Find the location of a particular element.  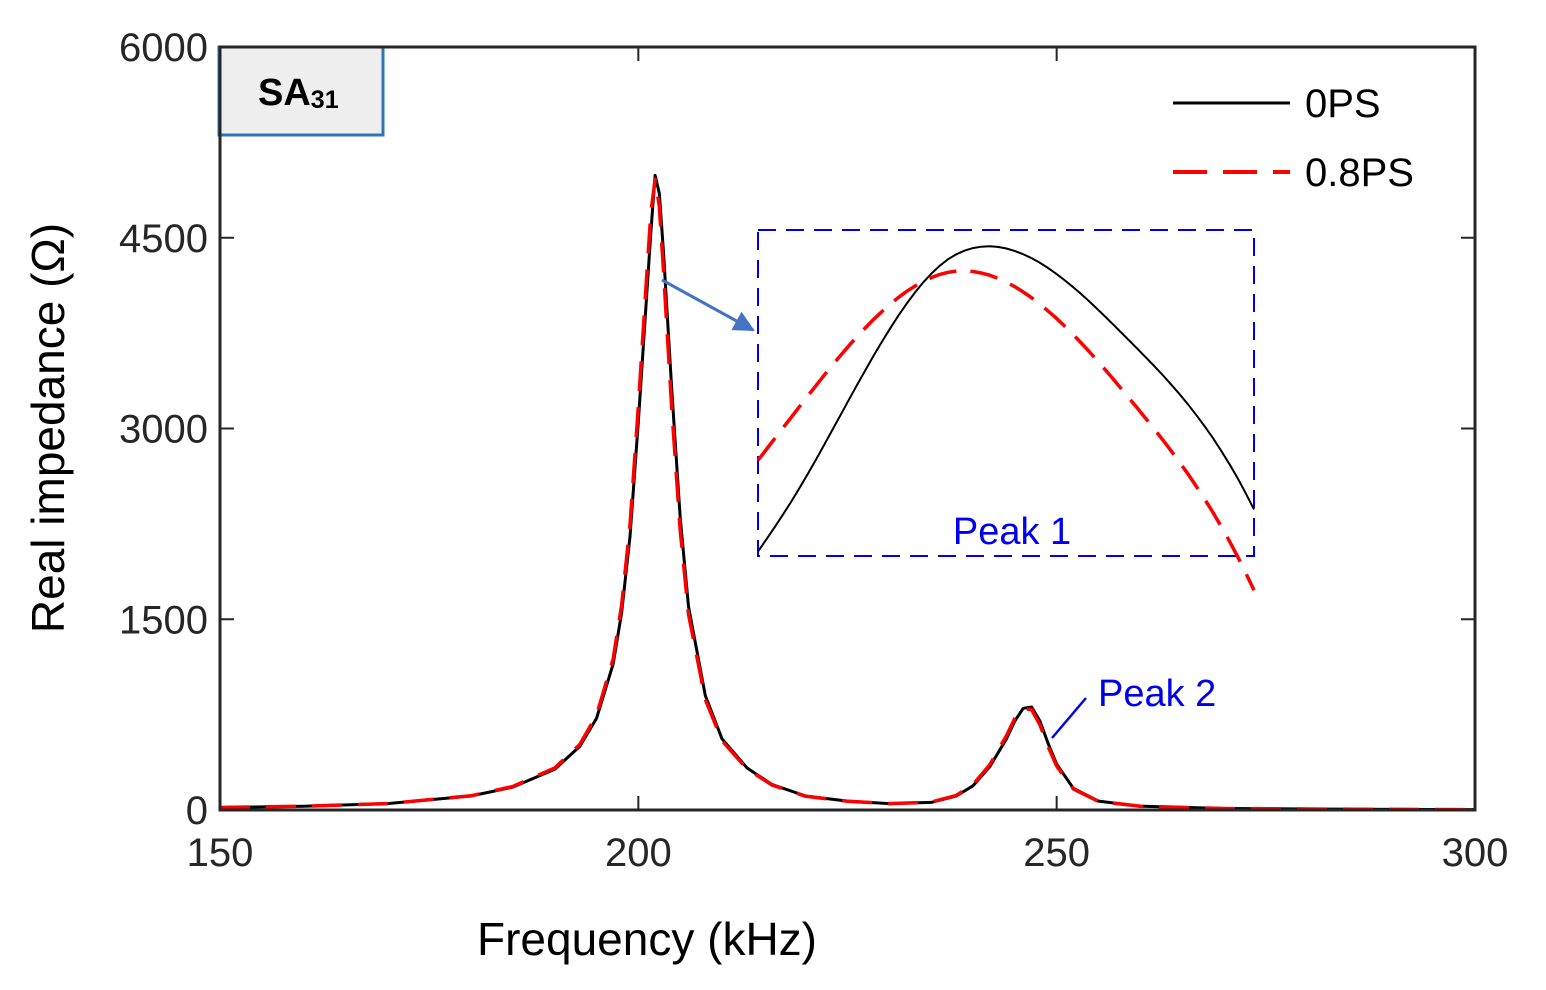

sa31-badge: SA31 is located at coordinates (301, 91).